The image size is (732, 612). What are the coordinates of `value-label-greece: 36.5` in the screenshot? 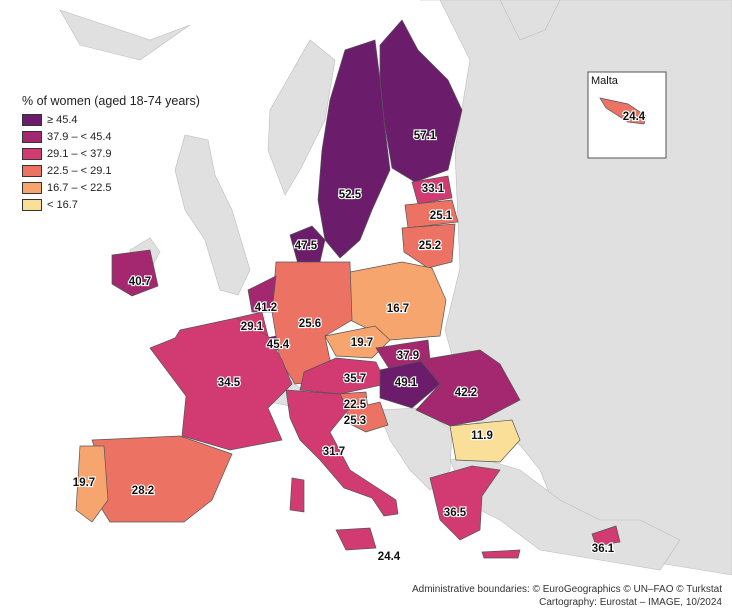 It's located at (455, 513).